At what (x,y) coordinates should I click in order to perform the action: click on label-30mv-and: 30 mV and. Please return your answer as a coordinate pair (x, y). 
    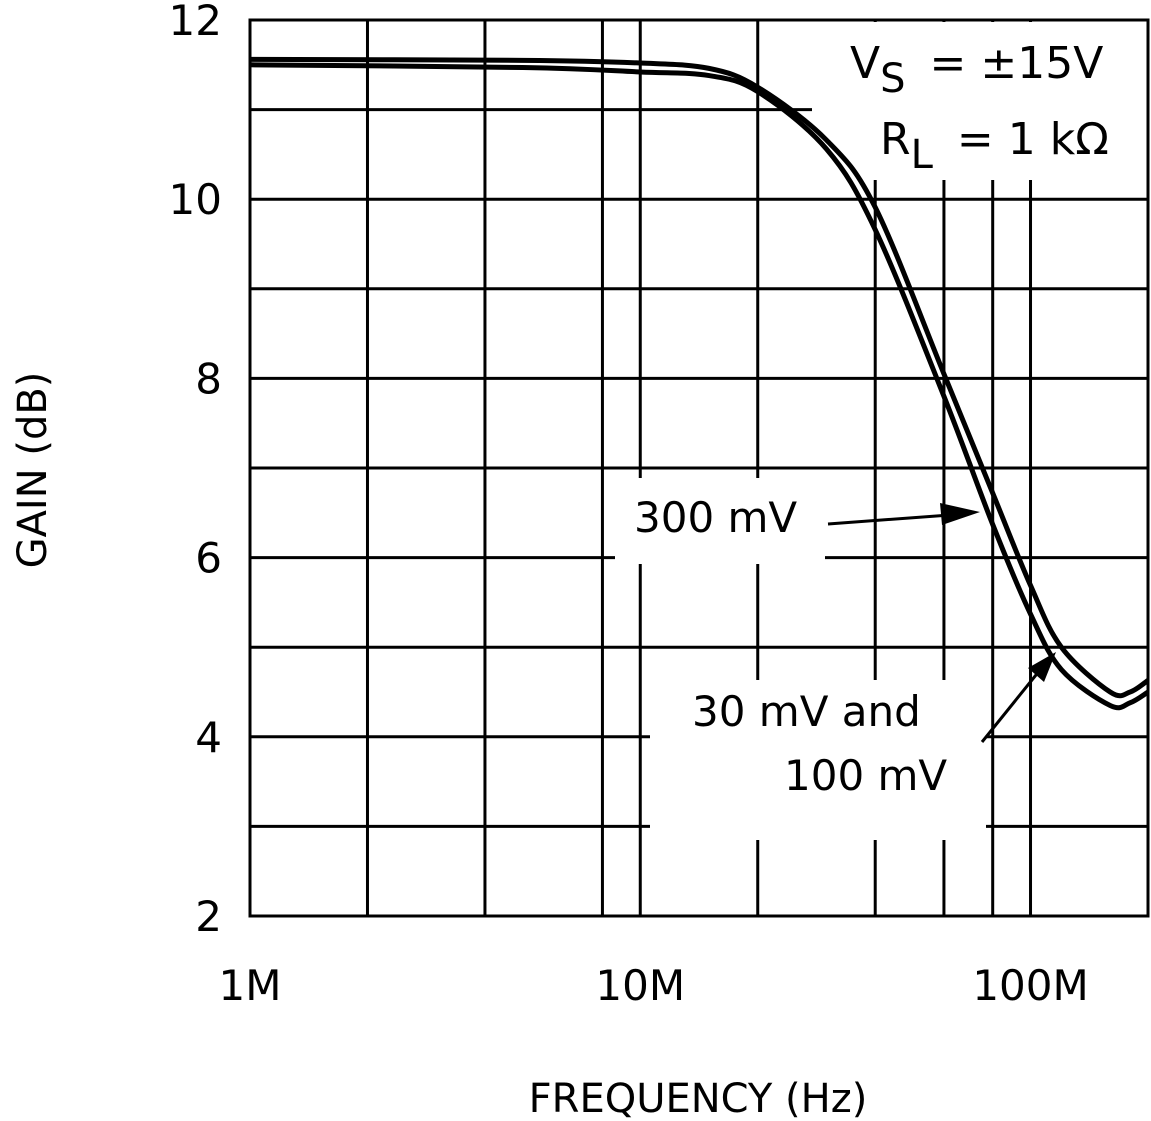
    Looking at the image, I should click on (806, 711).